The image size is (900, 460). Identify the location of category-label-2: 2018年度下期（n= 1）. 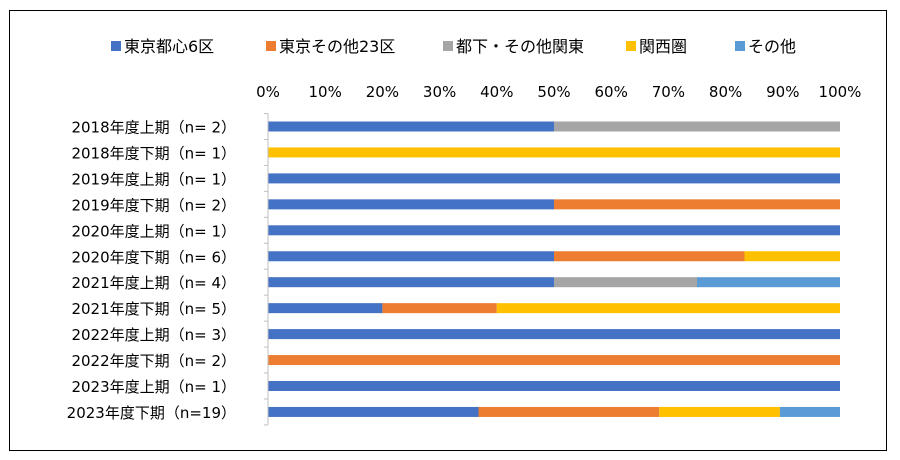
(153, 153).